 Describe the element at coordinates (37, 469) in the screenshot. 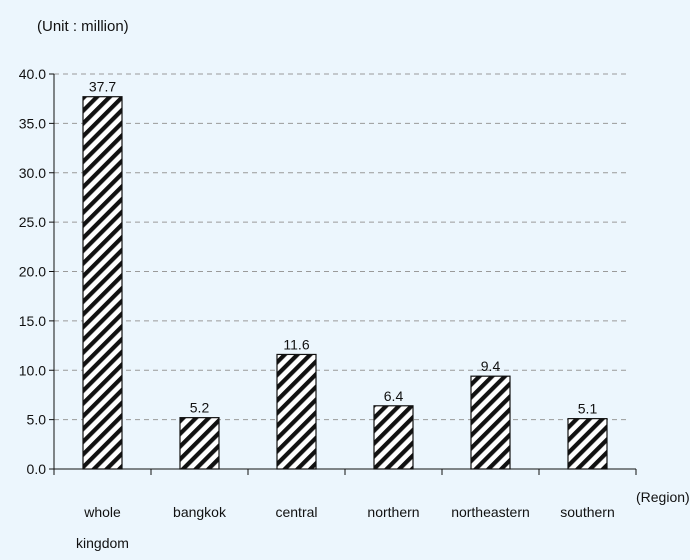

I see `y-tick-label: 0.0` at that location.